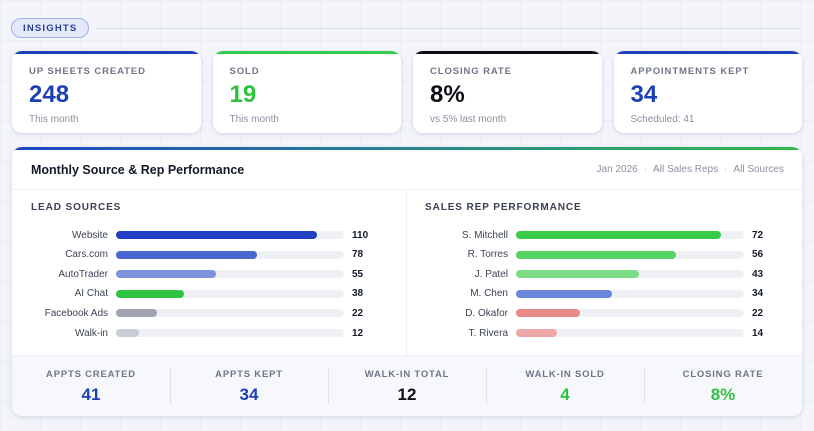 This screenshot has width=814, height=431. What do you see at coordinates (686, 169) in the screenshot?
I see `filter-sales-reps: All Sales Reps` at bounding box center [686, 169].